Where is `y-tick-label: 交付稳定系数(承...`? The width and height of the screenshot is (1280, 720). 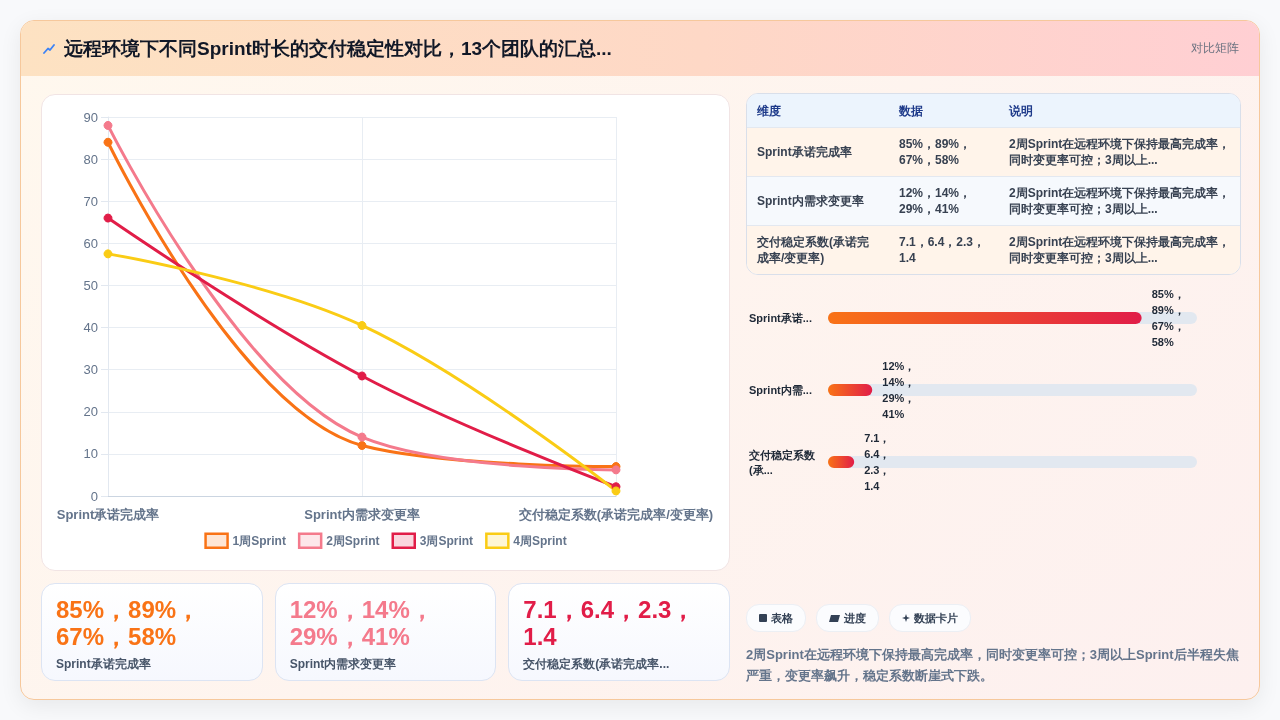 y-tick-label: 交付稳定系数(承... is located at coordinates (782, 462).